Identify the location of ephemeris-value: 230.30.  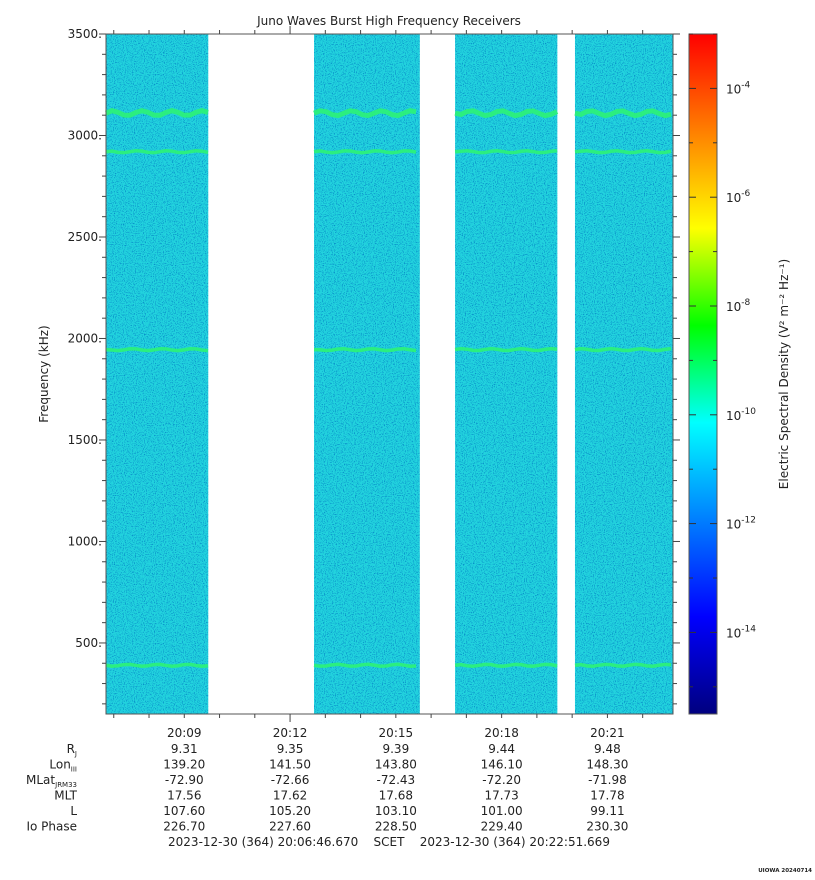
(607, 827).